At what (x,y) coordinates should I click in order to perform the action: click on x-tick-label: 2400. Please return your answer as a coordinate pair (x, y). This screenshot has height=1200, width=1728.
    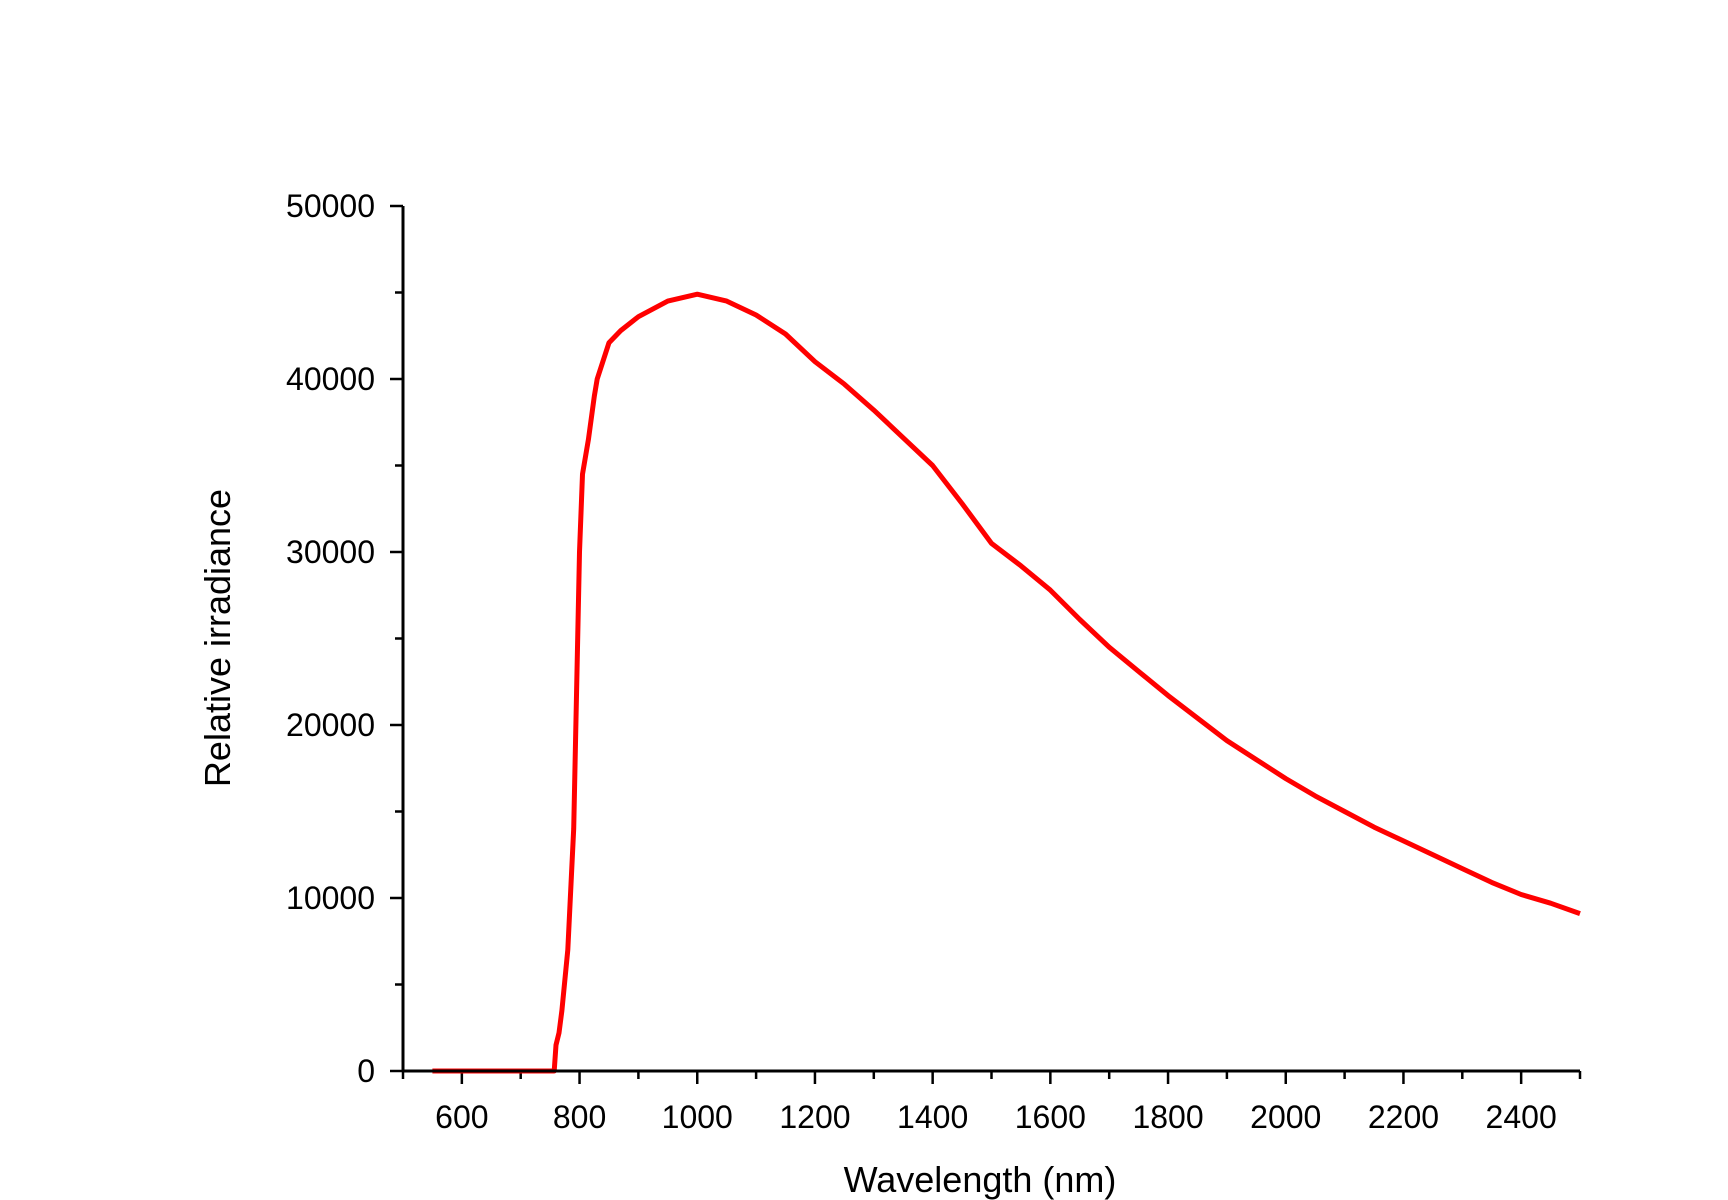
    Looking at the image, I should click on (1521, 1117).